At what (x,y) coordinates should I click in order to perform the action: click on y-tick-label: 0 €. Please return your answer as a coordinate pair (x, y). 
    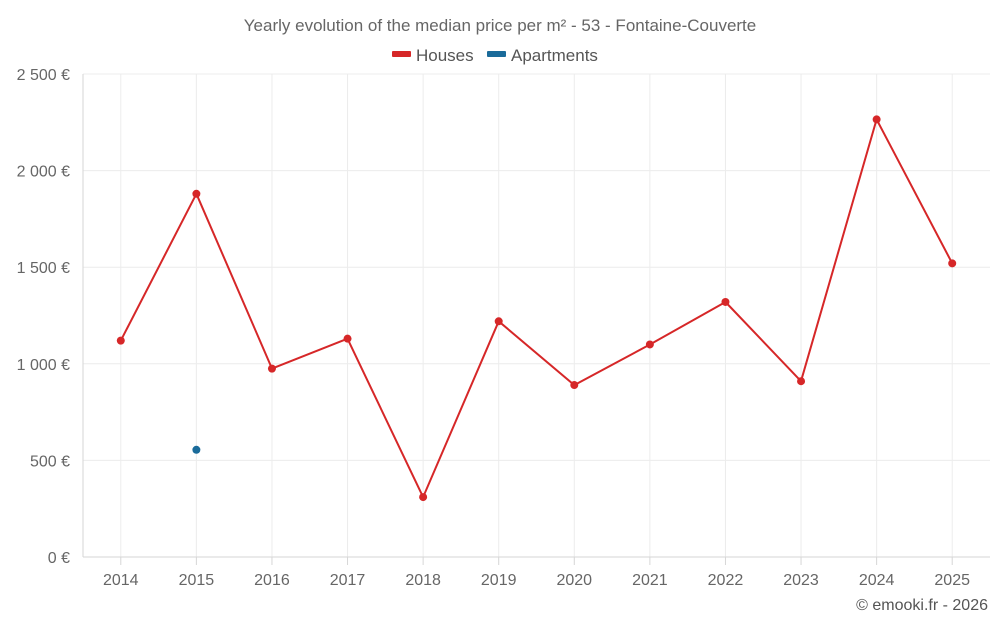
    Looking at the image, I should click on (59, 558).